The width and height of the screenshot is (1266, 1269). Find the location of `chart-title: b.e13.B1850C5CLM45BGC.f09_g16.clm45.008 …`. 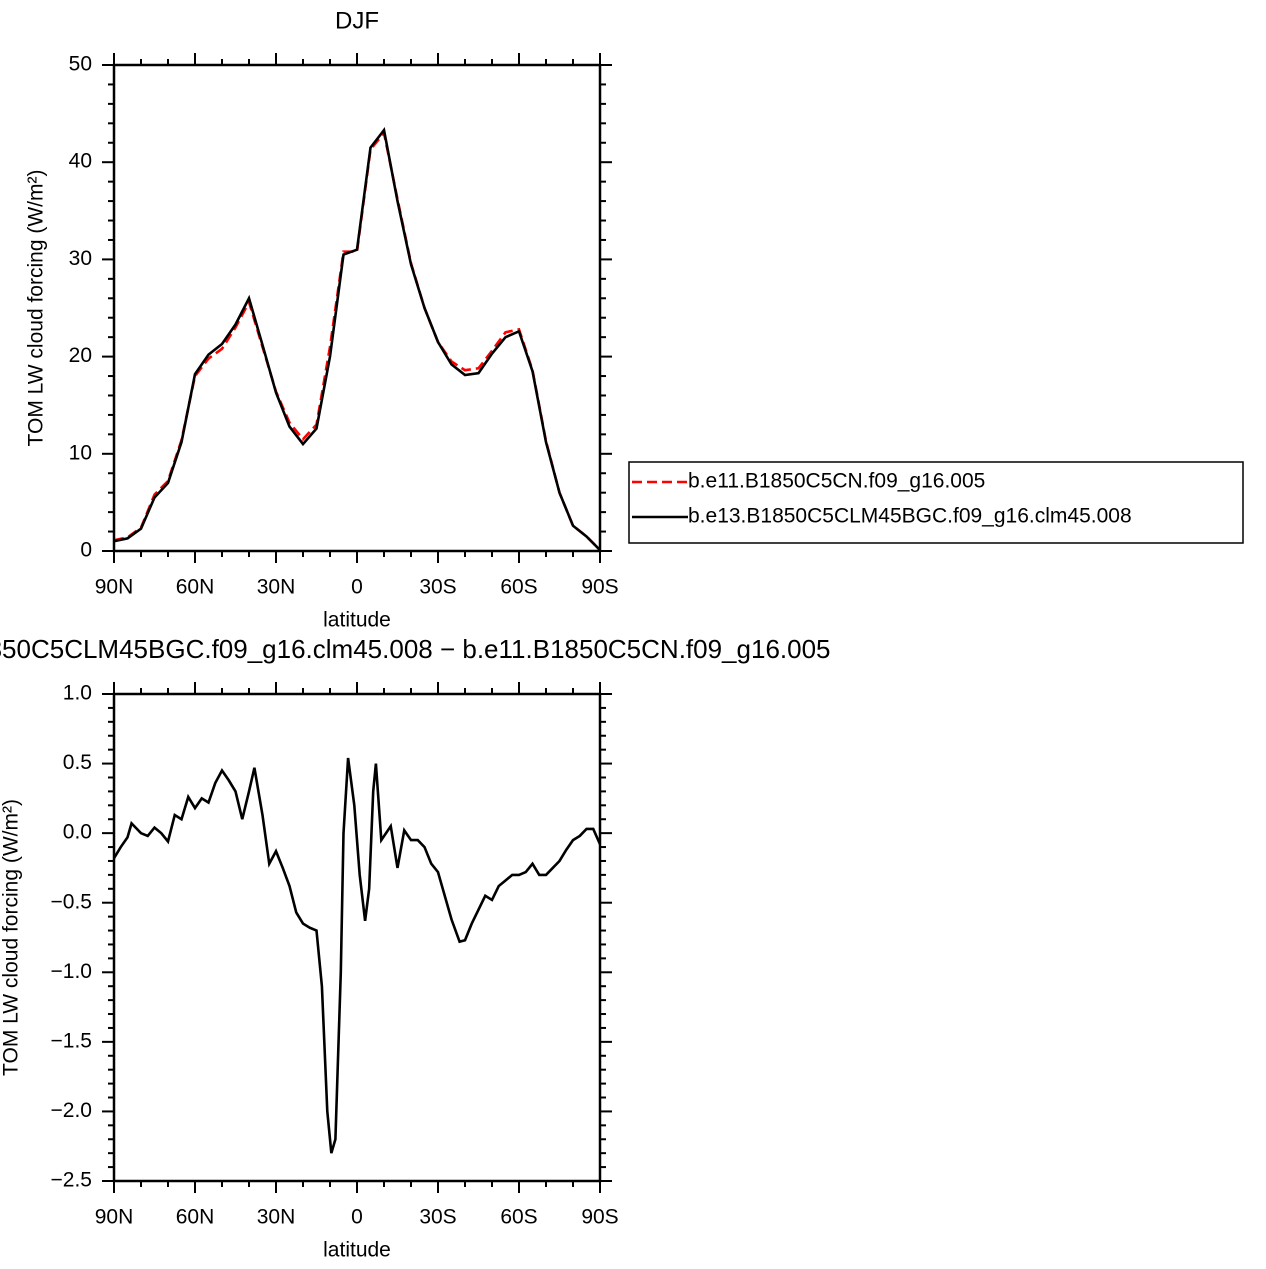

chart-title: b.e13.B1850C5CLM45BGC.f09_g16.clm45.008 … is located at coordinates (415, 649).